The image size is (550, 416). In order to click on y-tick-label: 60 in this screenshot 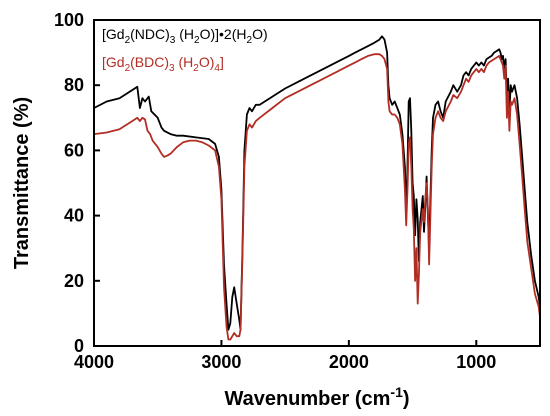, I will do `click(74, 150)`.